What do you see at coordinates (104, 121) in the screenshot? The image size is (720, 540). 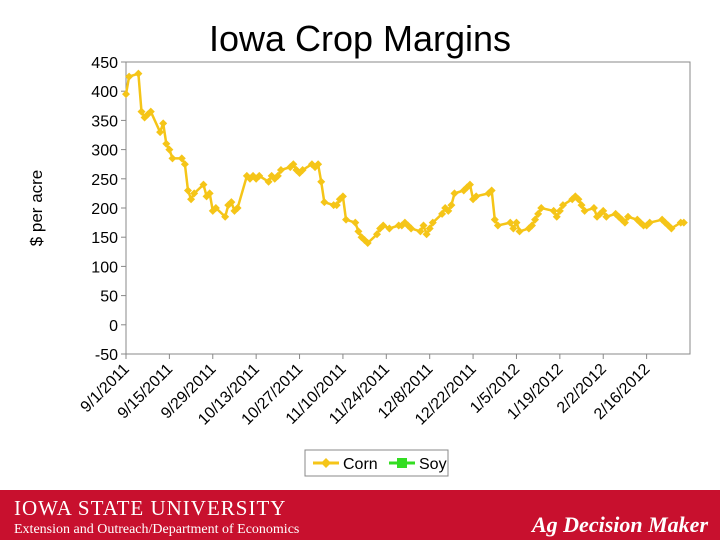 I see `y-tick-label: 350` at bounding box center [104, 121].